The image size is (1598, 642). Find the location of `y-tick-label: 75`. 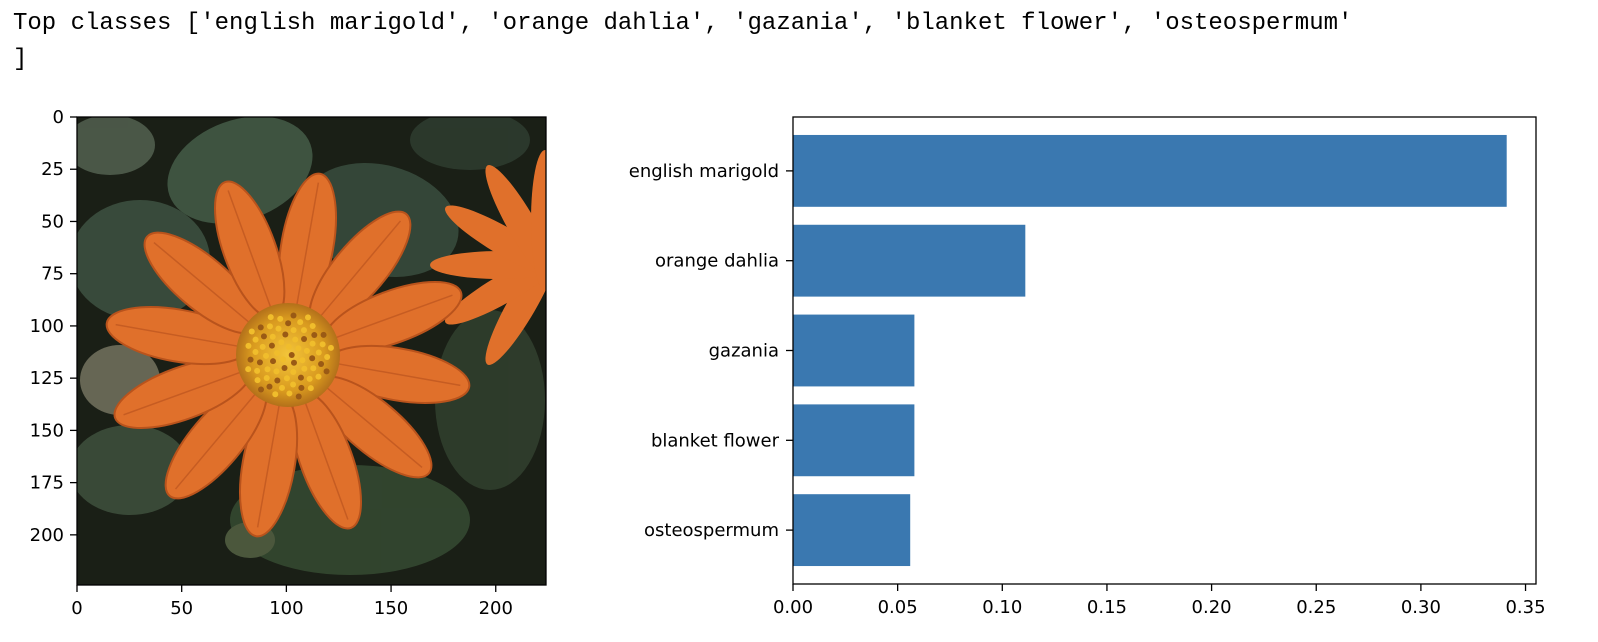

y-tick-label: 75 is located at coordinates (52, 274).